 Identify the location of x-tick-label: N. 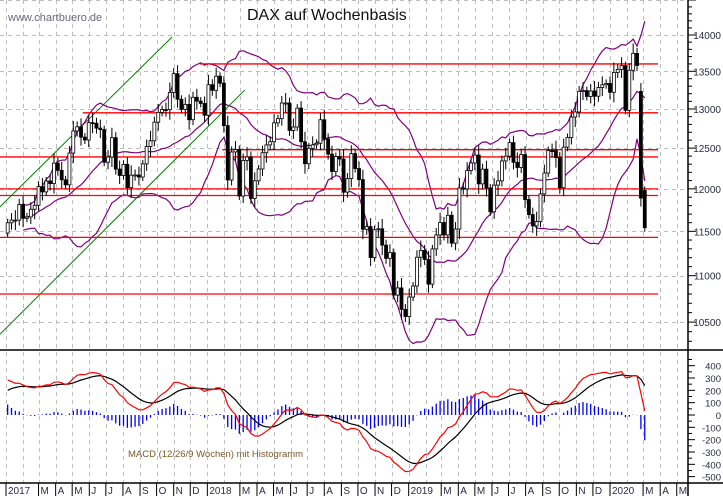
(380, 491).